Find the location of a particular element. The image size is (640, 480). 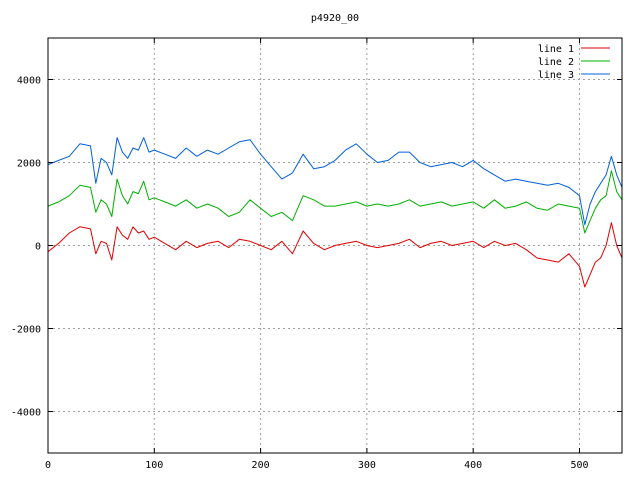

legend-label: line 1 is located at coordinates (556, 49).